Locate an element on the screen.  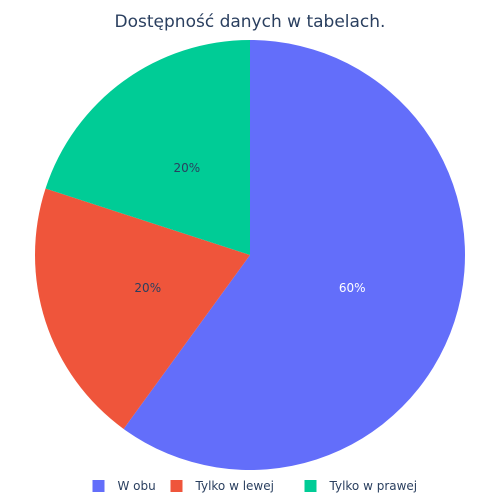
legend-swatch-tylko-w-prawej is located at coordinates (310, 486).